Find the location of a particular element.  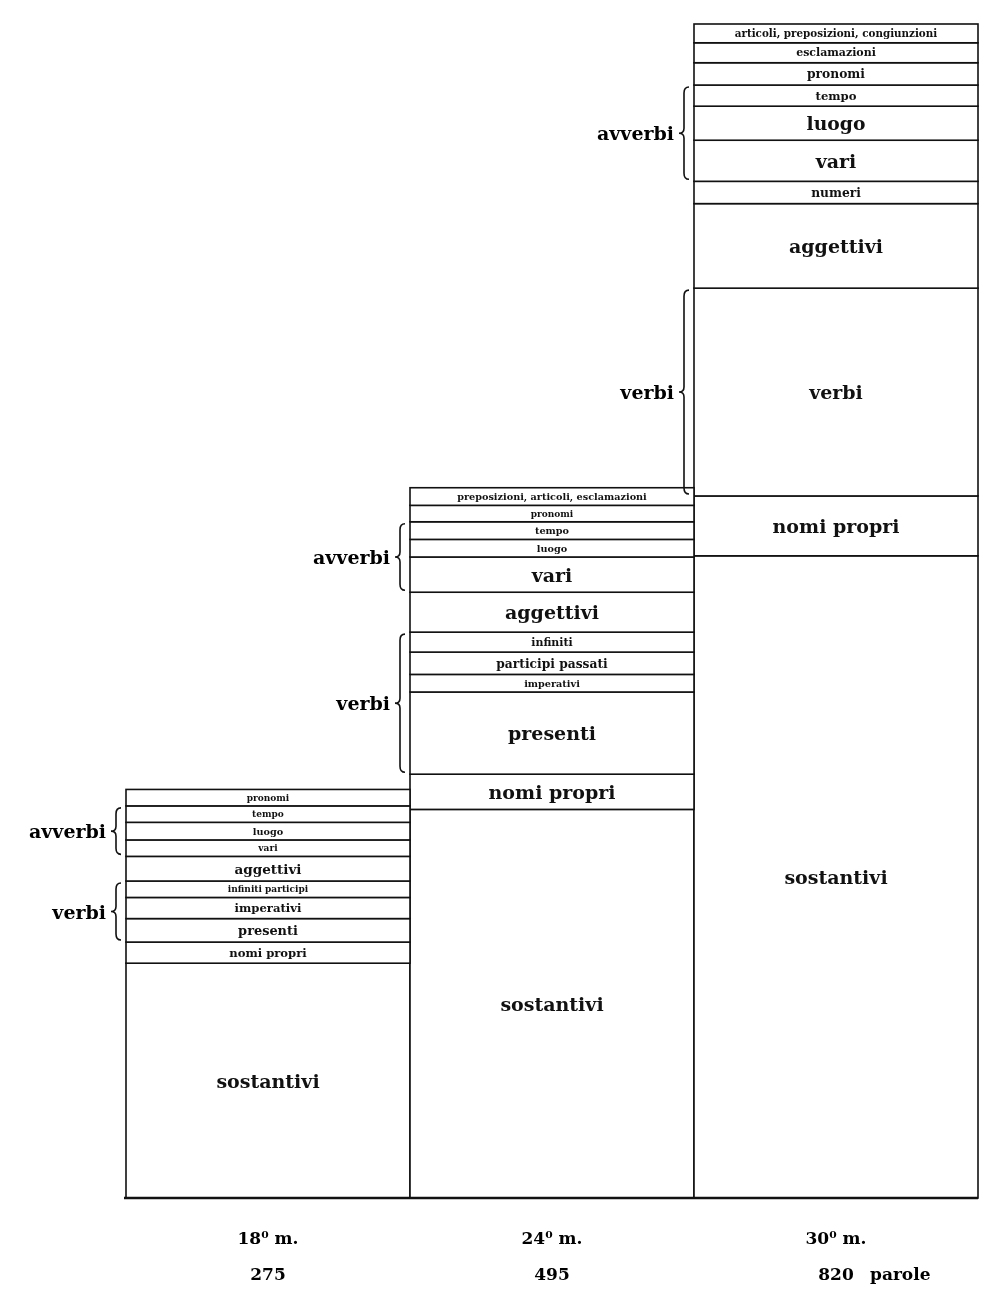

series-label: imperativi is located at coordinates (552, 683).